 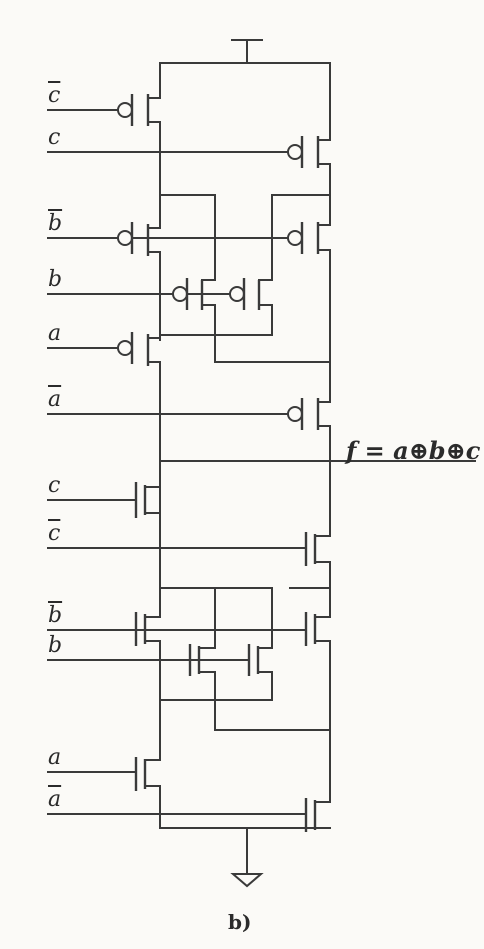 I want to click on input-label-b-bar-lower: b, so click(x=55, y=615).